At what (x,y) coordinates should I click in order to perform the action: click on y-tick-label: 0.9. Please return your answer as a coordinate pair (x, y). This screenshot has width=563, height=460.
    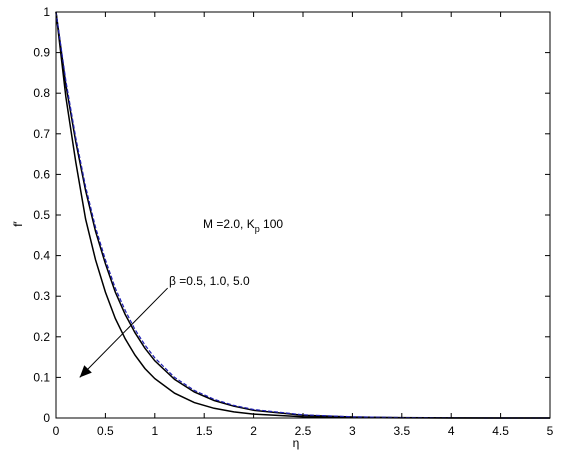
    Looking at the image, I should click on (41, 53).